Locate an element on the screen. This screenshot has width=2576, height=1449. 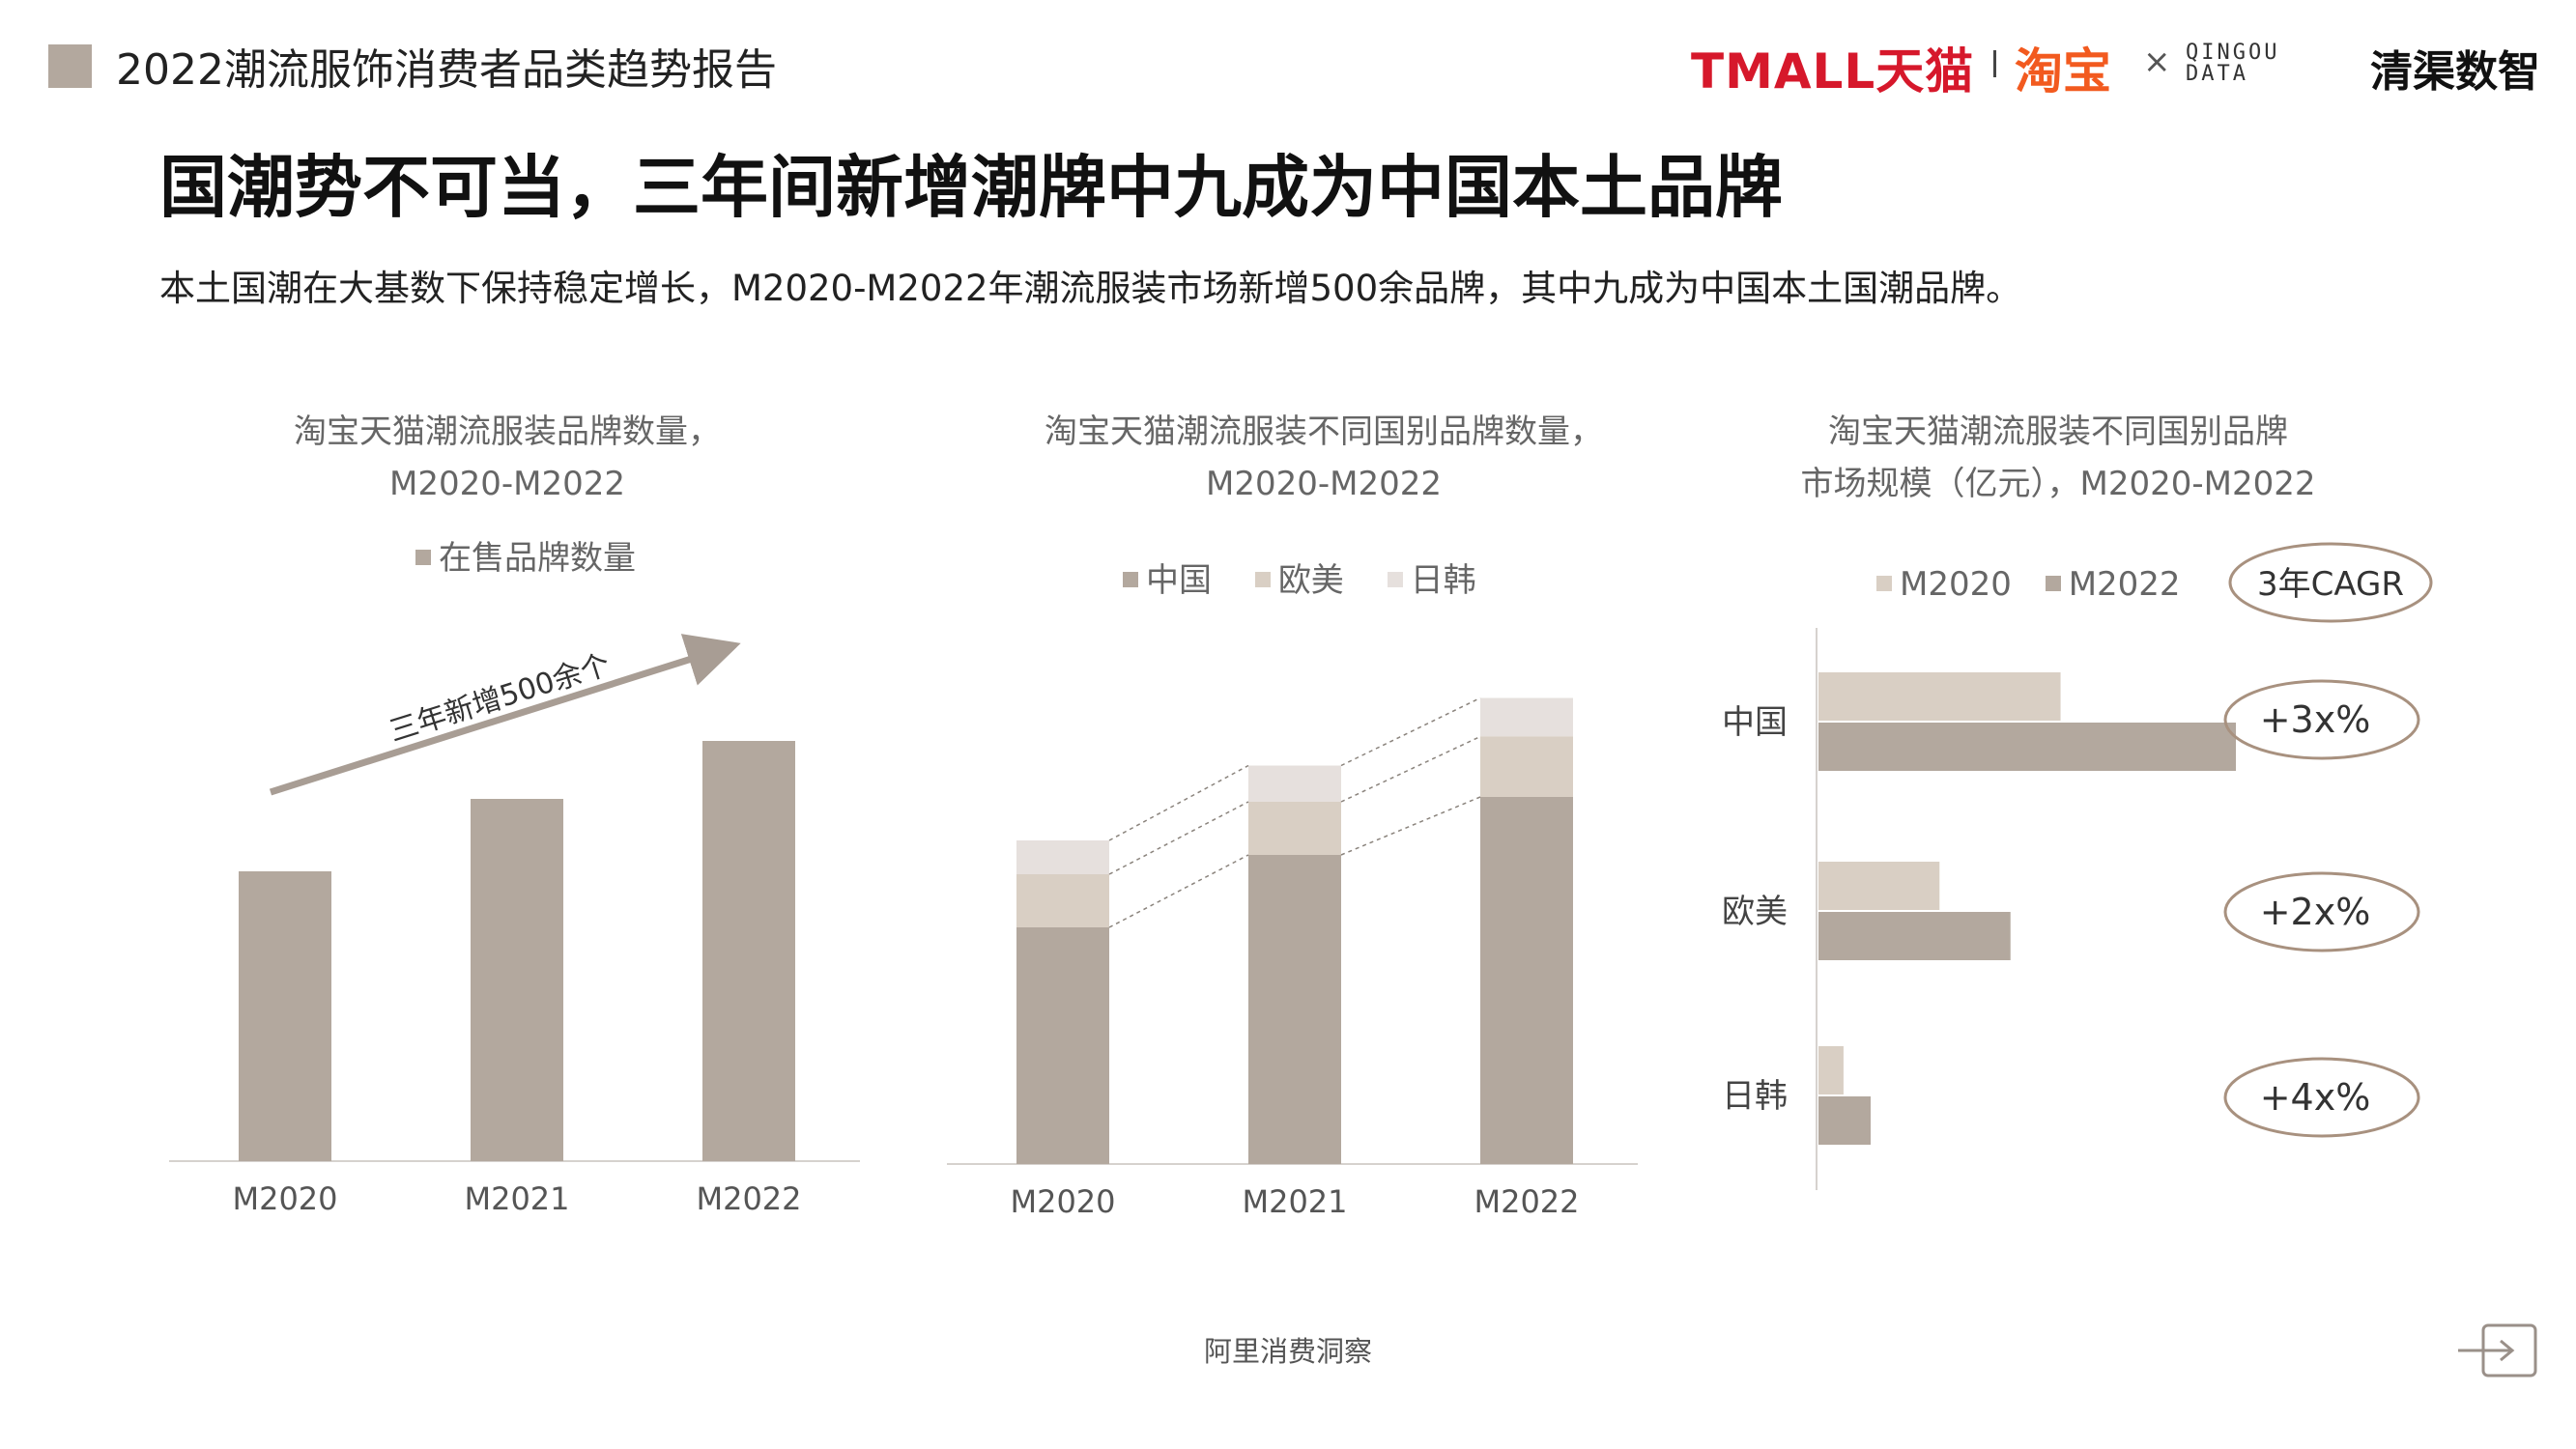
chart2-bar-m2021-china is located at coordinates (1295, 1009).